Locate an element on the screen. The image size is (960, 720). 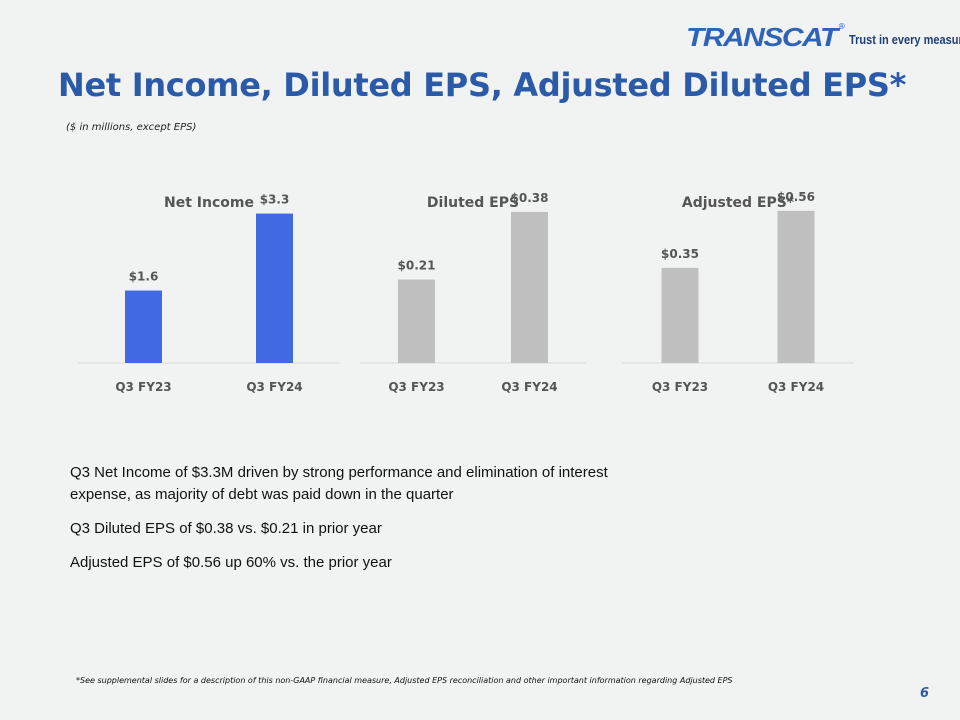
data-label: $0.56 is located at coordinates (796, 197).